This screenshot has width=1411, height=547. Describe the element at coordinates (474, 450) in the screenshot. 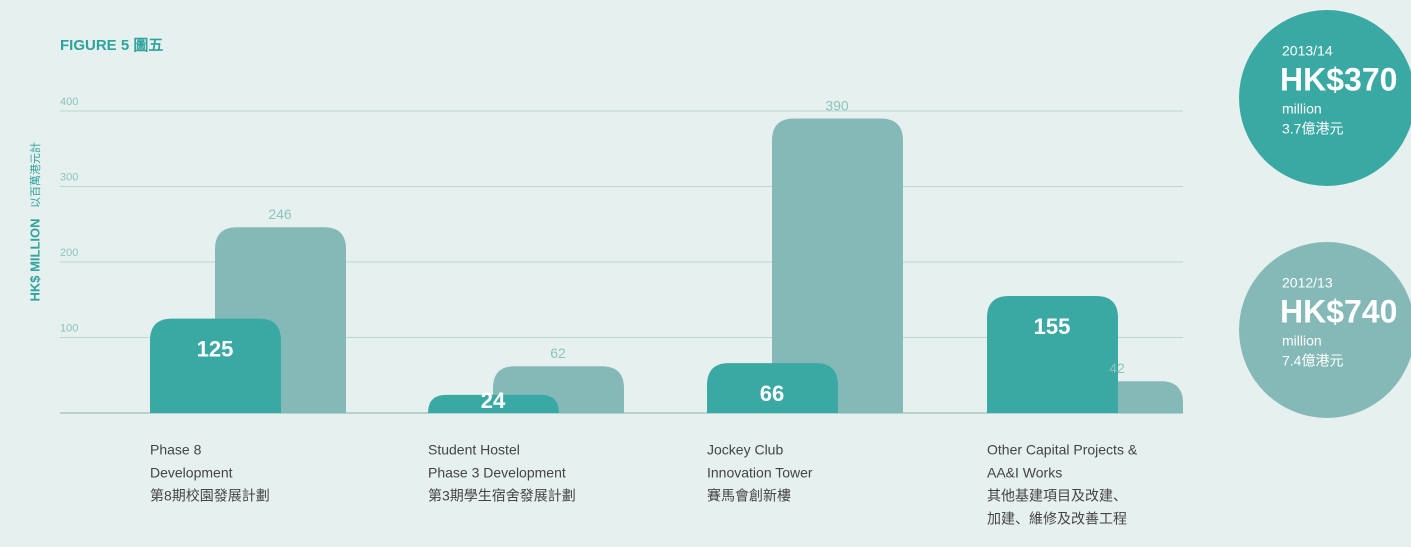

I see `x-tick-label: Student Hostel` at that location.